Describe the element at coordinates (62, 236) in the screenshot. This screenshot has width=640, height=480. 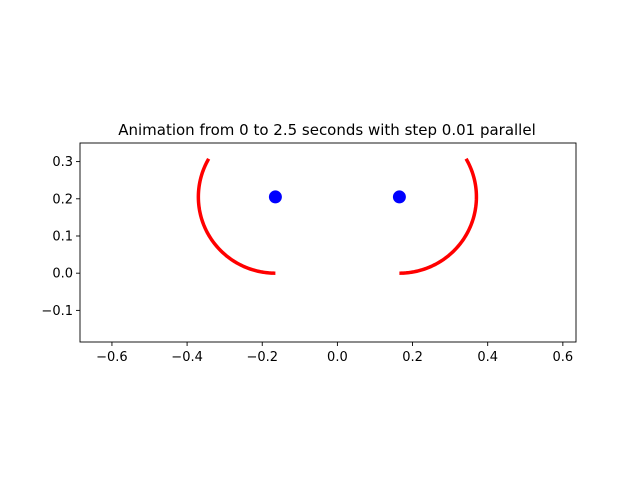
I see `y-tick-label: 0.1` at that location.